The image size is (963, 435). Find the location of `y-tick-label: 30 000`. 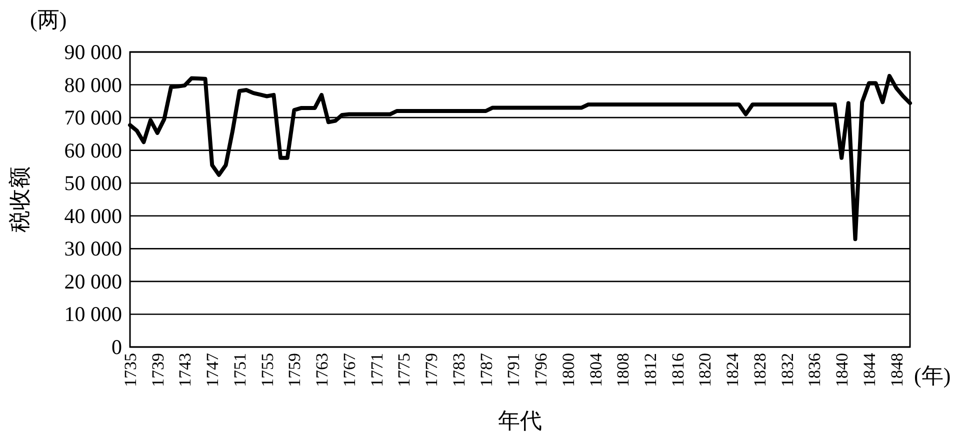

y-tick-label: 30 000 is located at coordinates (93, 248).